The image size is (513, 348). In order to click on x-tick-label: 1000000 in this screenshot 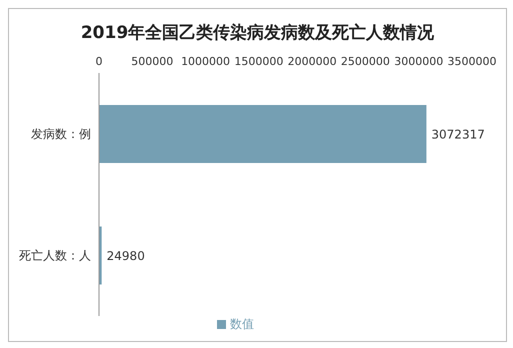, I will do `click(205, 61)`.